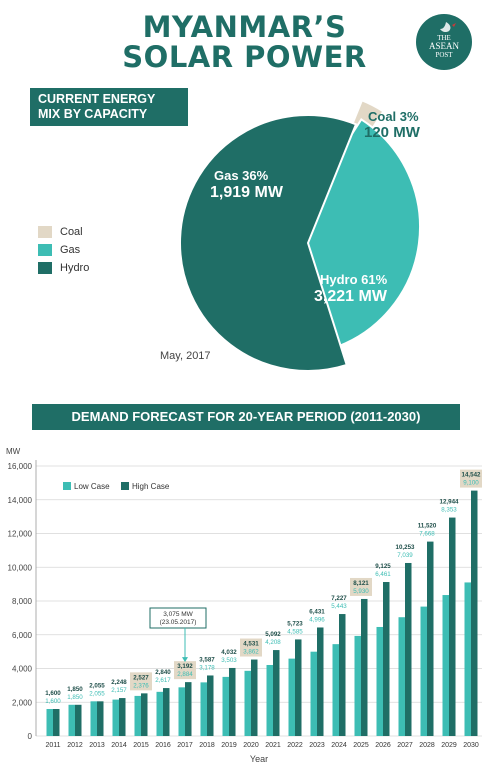 This screenshot has width=489, height=768. I want to click on data-label-high-2012: 1,850, so click(75, 689).